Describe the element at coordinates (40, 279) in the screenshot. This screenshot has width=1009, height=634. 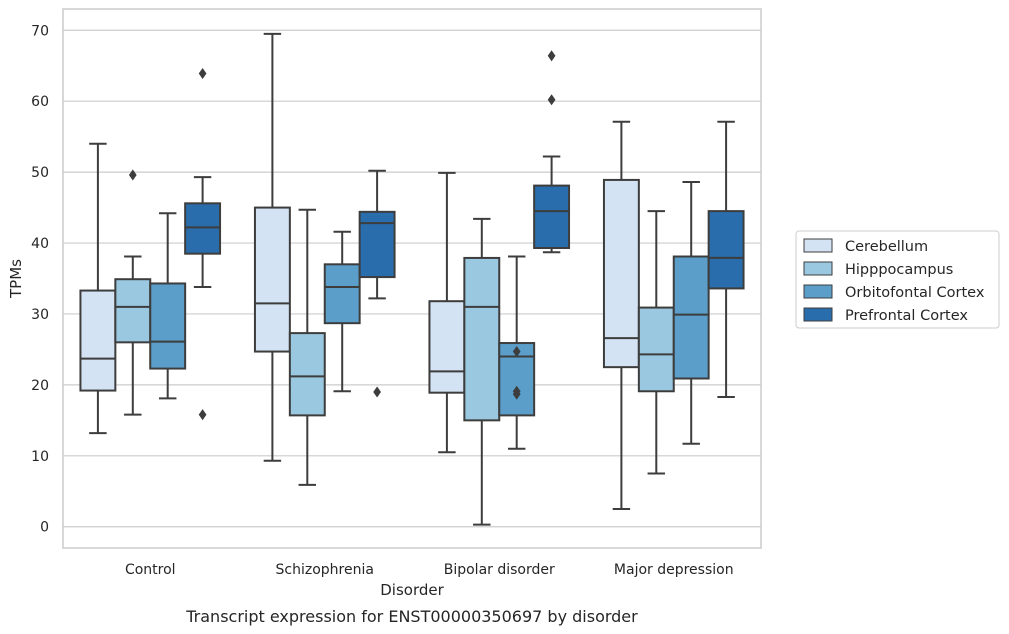
I see `y-tick-labels: 0 10 20 30 40 50 60 70` at that location.